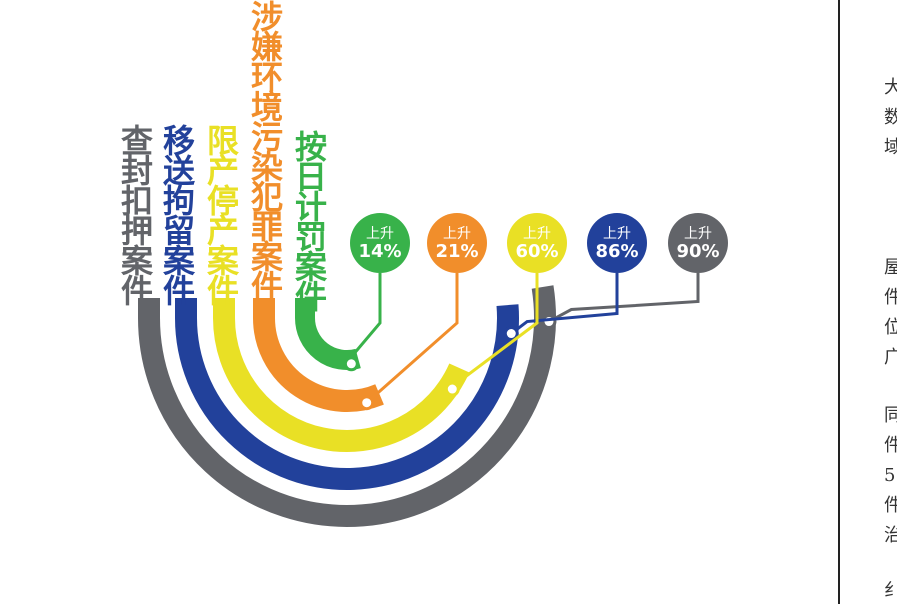  What do you see at coordinates (698, 234) in the screenshot?
I see `badge-caption-1: 上升` at bounding box center [698, 234].